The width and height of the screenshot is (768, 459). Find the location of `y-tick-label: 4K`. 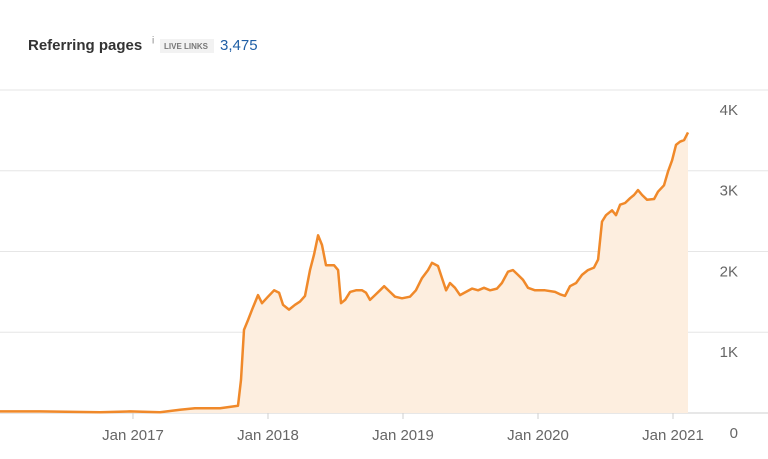

y-tick-label: 4K is located at coordinates (729, 110).